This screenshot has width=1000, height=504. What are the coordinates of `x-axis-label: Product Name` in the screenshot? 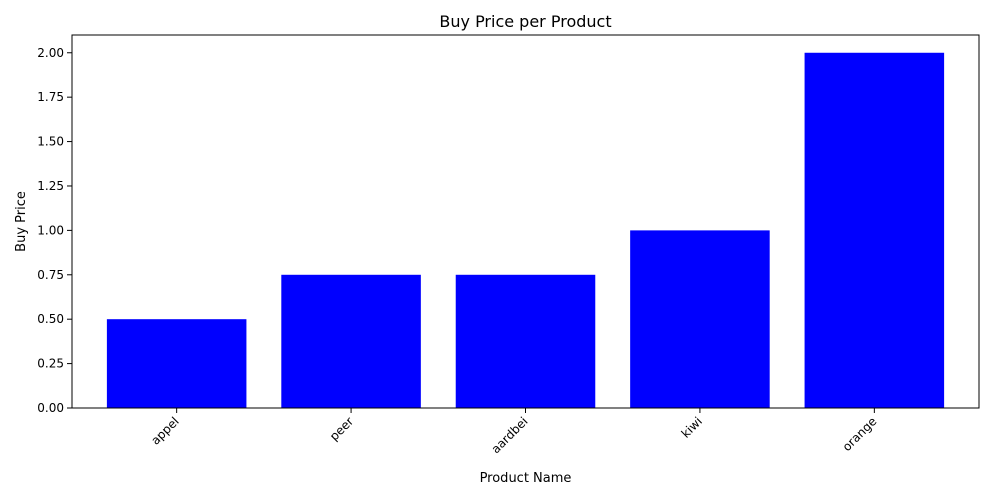 It's located at (526, 478).